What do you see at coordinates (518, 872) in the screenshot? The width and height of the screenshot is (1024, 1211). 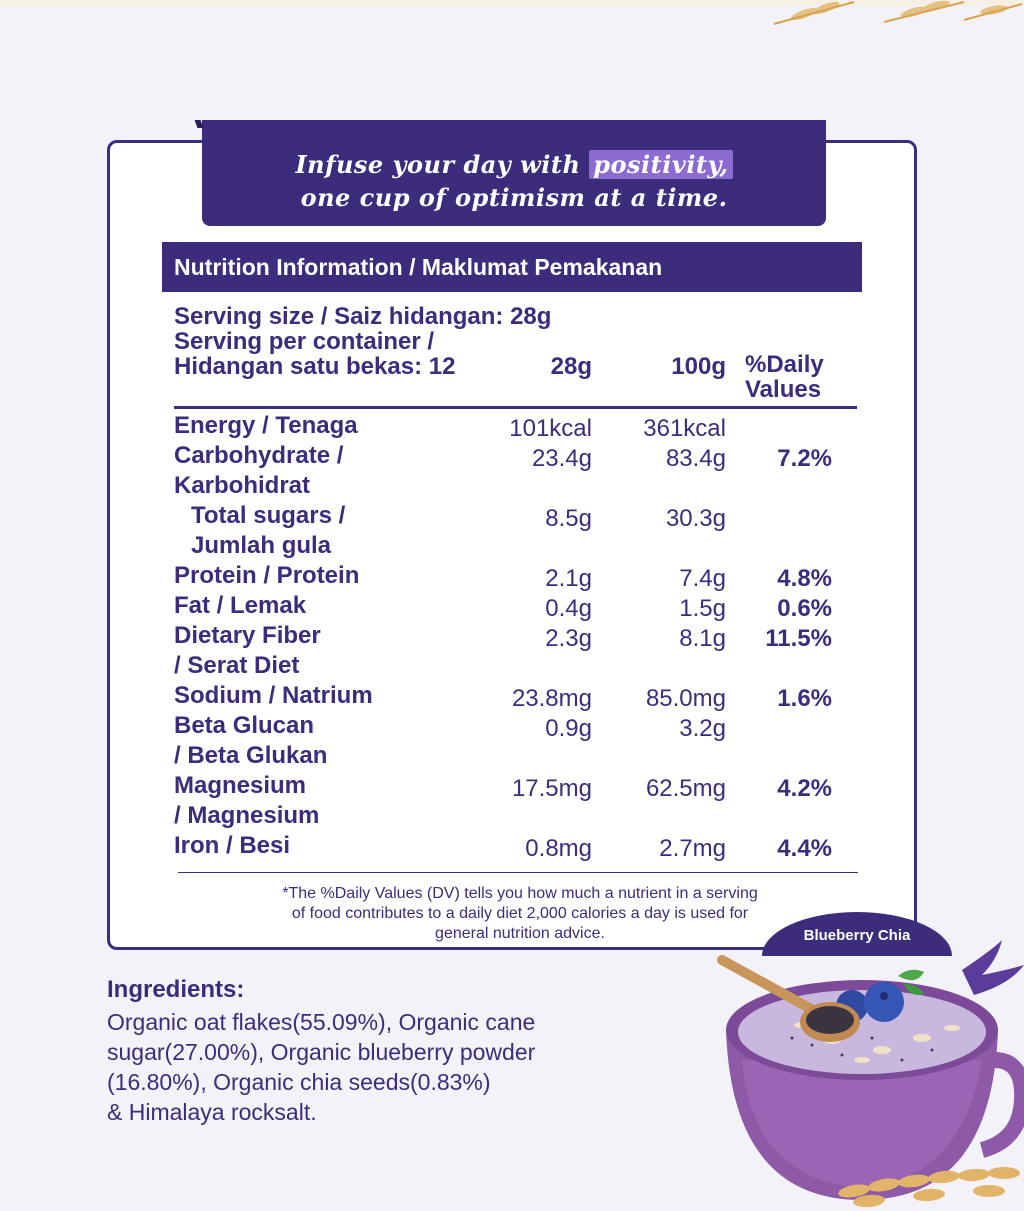 I see `footnote-divider` at bounding box center [518, 872].